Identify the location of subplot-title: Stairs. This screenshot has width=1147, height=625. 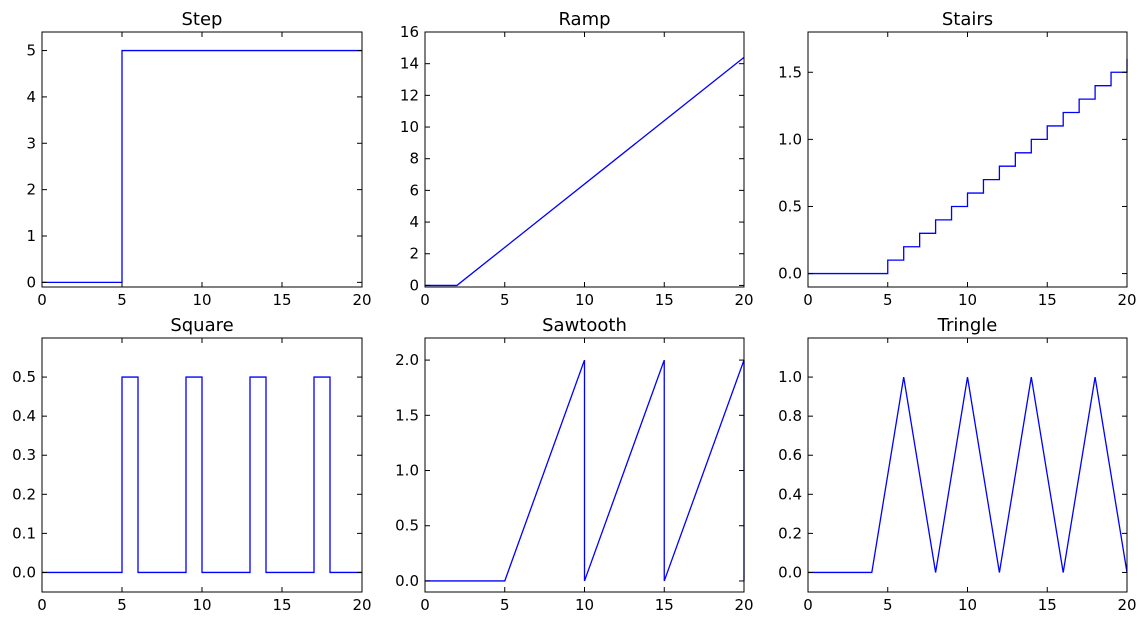
(967, 19).